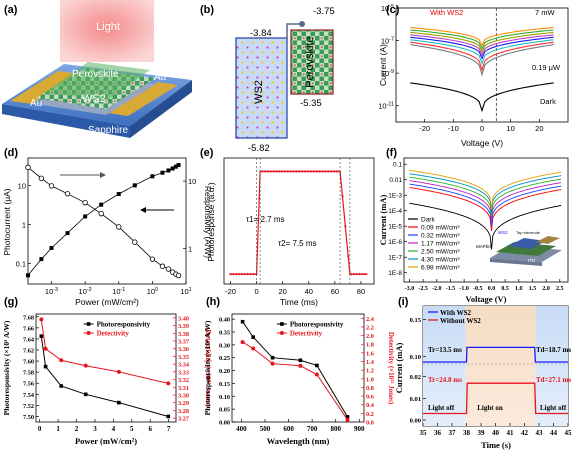 Image resolution: width=575 pixels, height=451 pixels. Describe the element at coordinates (415, 399) in the screenshot. I see `panel-i-ytick-label: 0.01` at that location.